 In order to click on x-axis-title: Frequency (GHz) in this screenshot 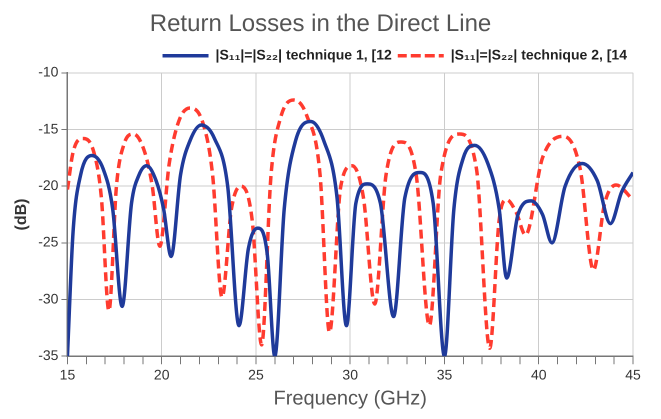, I will do `click(350, 399)`.